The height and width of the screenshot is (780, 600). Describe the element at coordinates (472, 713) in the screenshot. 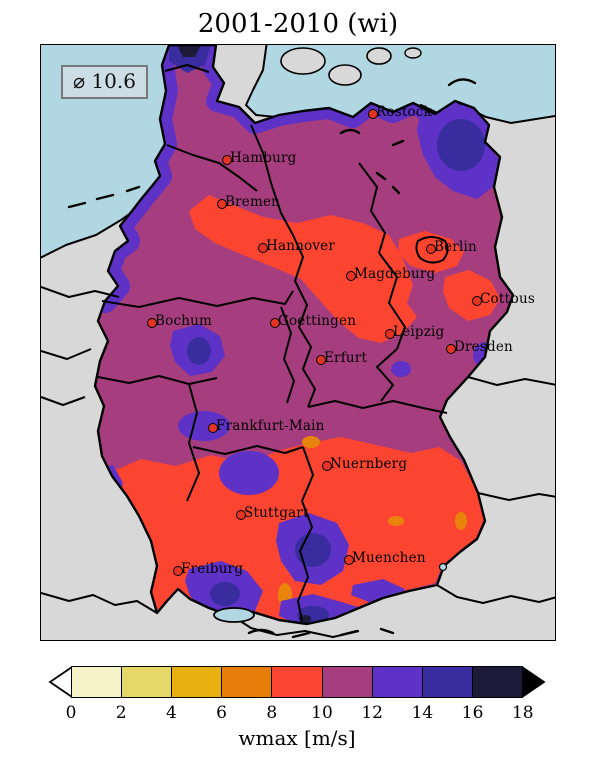

I see `colorbar-tick-label: 16` at that location.